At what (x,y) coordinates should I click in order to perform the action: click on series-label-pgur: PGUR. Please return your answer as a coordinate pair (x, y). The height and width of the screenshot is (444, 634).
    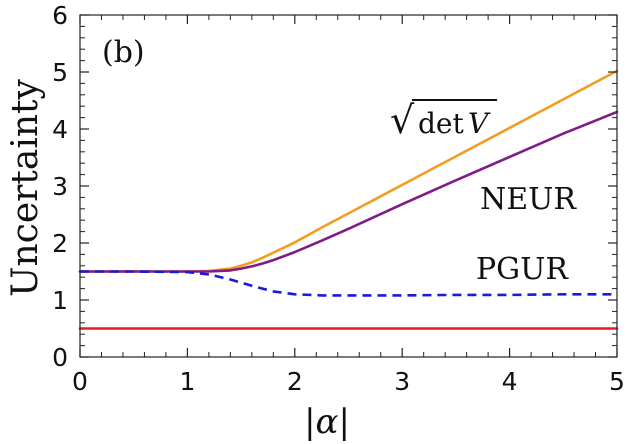
    Looking at the image, I should click on (522, 269).